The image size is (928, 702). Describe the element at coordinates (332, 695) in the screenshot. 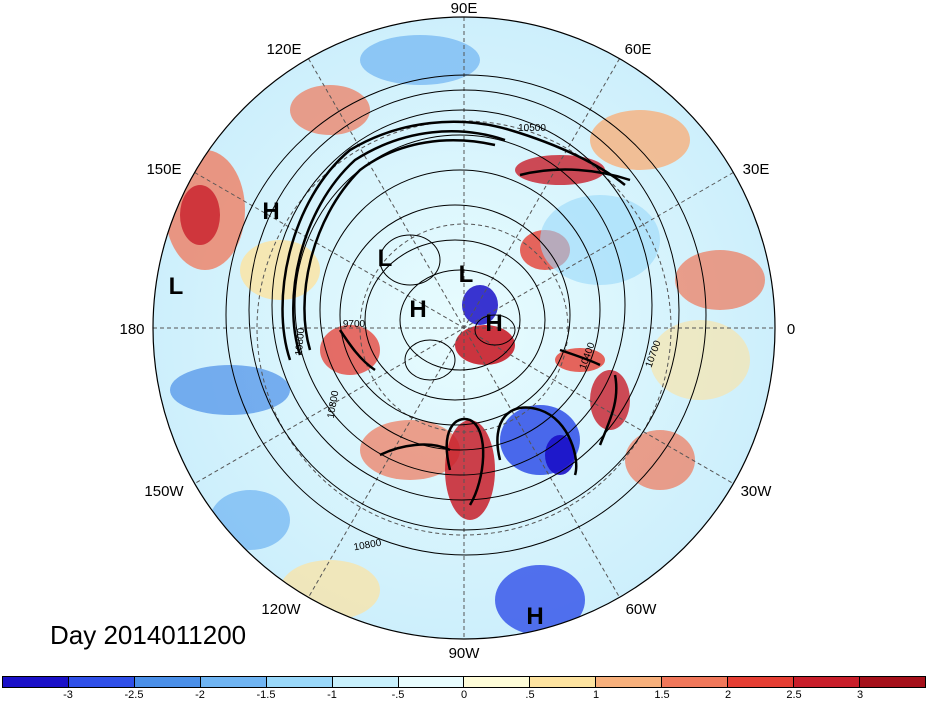

I see `colorbar-tick-label: -1` at that location.